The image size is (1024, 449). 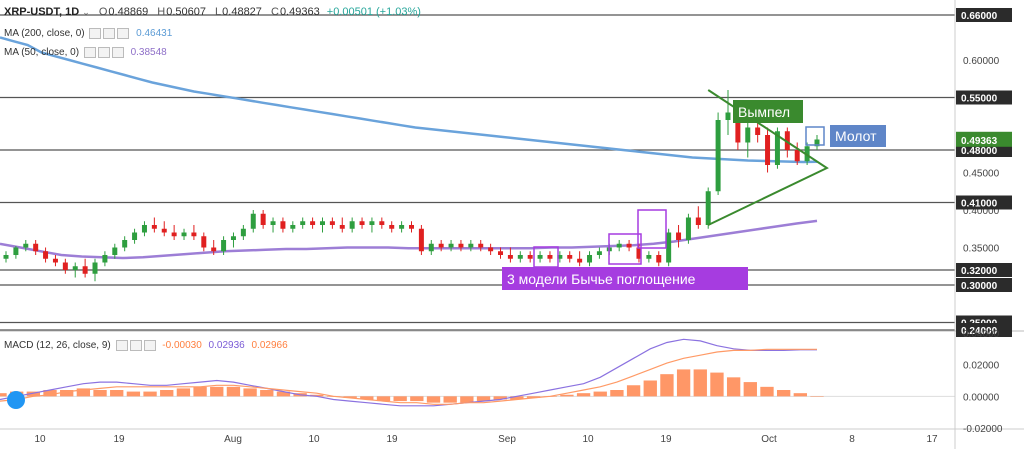 I want to click on engulfing-box, so click(x=625, y=249).